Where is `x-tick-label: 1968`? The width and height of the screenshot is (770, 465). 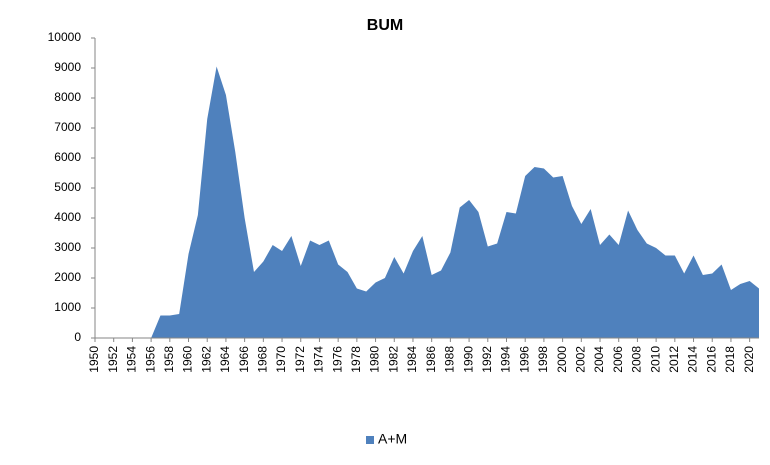 x-tick-label: 1968 is located at coordinates (263, 359).